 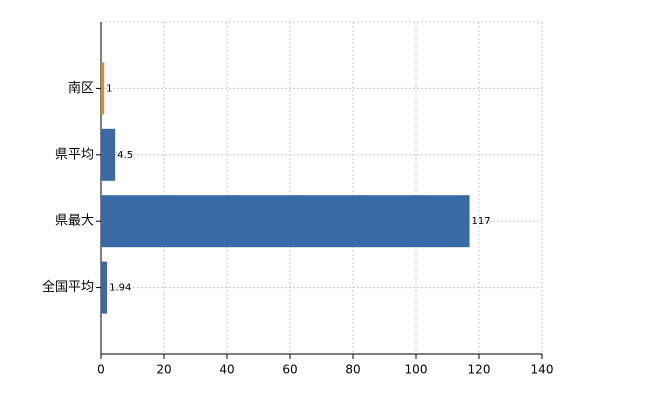 I want to click on y-tick-label: 県最大, so click(x=74, y=221).